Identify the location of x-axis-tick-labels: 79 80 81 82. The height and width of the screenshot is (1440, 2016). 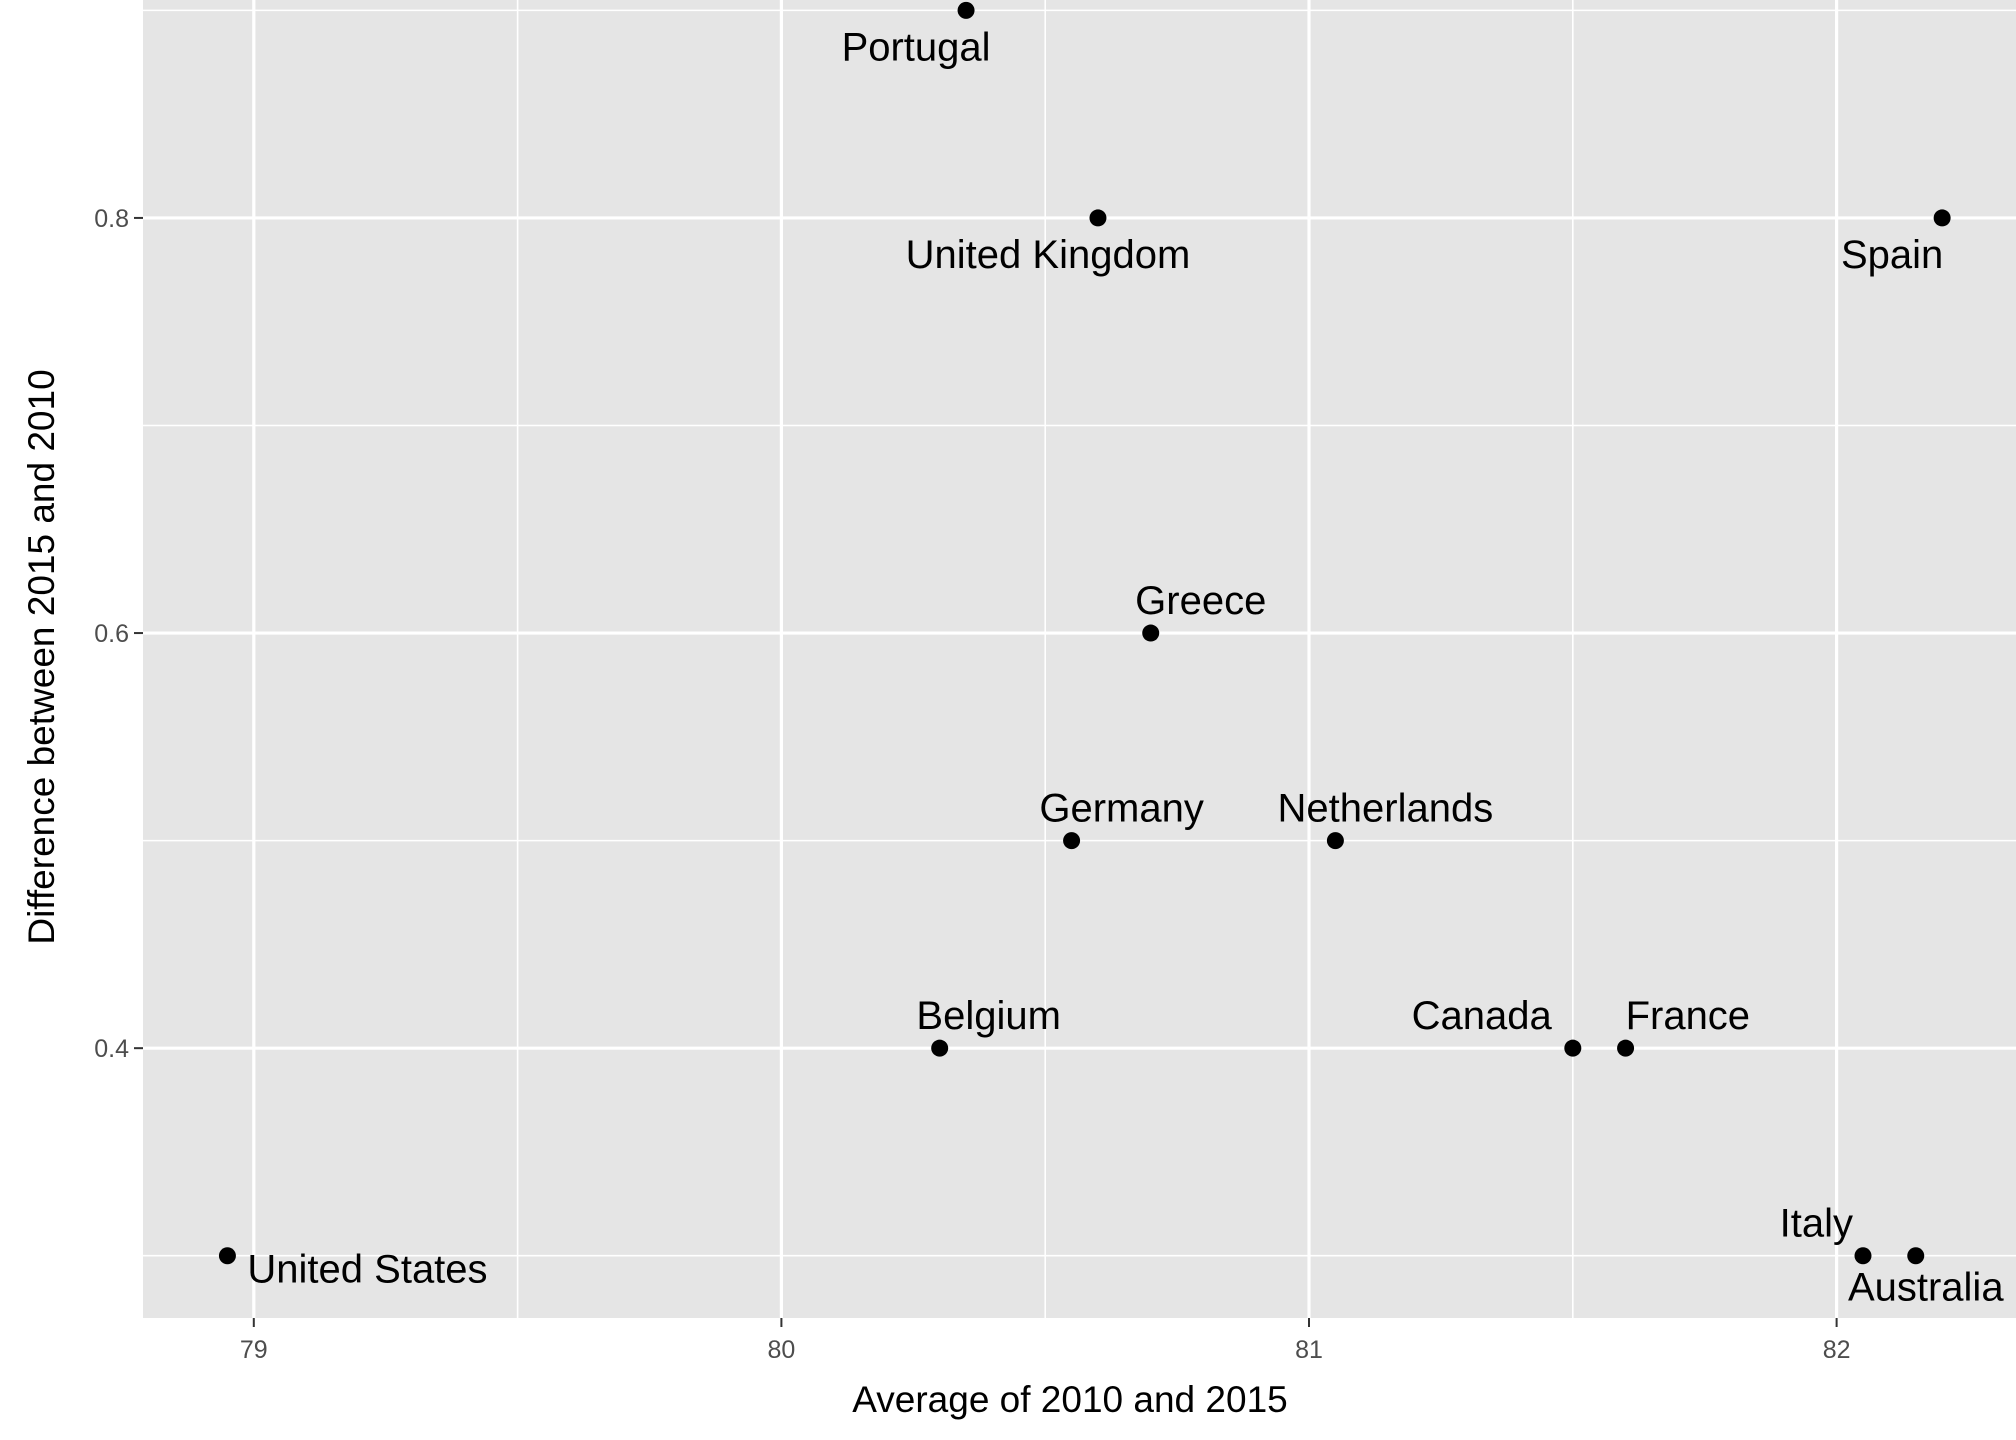
(1045, 1350).